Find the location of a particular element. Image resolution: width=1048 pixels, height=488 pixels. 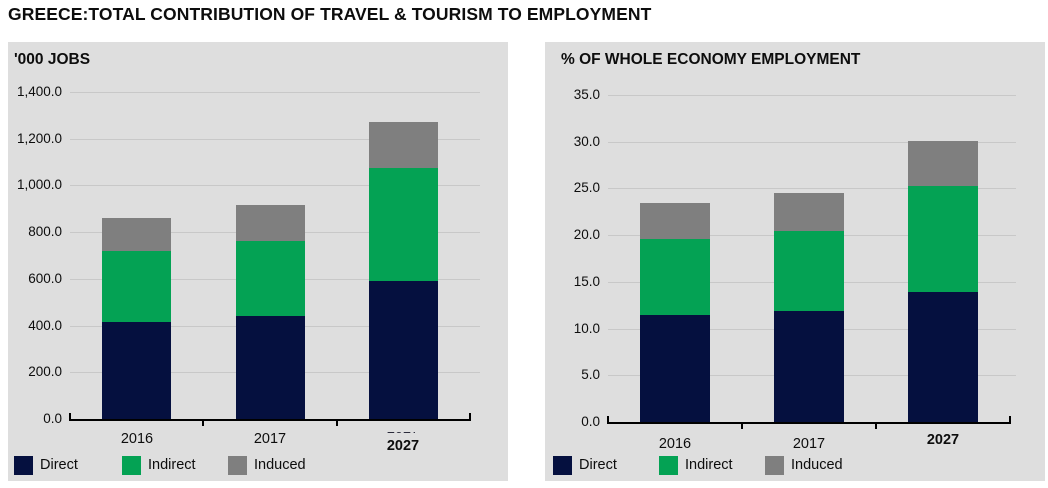

y-tick-label: 1,000.0 is located at coordinates (39, 184).